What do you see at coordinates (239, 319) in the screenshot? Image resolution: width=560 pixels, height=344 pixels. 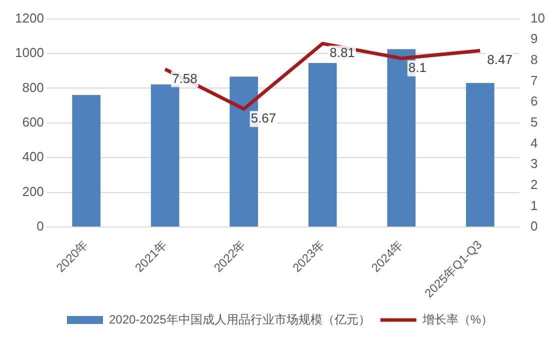 I see `legend-label: 2020-2025年中国成人用品行业市场规模（亿元）` at bounding box center [239, 319].